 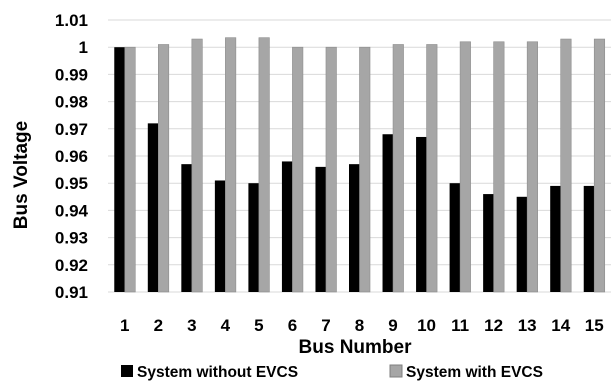 I want to click on x-tick-label: 11, so click(x=460, y=325).